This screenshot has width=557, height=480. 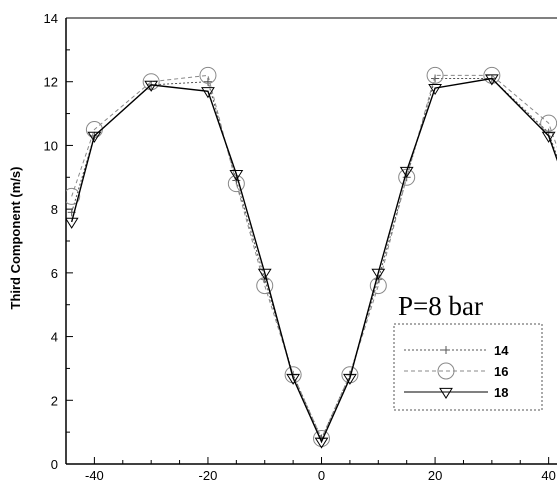 What do you see at coordinates (456, 350) in the screenshot?
I see `legend-item-14: 14` at bounding box center [456, 350].